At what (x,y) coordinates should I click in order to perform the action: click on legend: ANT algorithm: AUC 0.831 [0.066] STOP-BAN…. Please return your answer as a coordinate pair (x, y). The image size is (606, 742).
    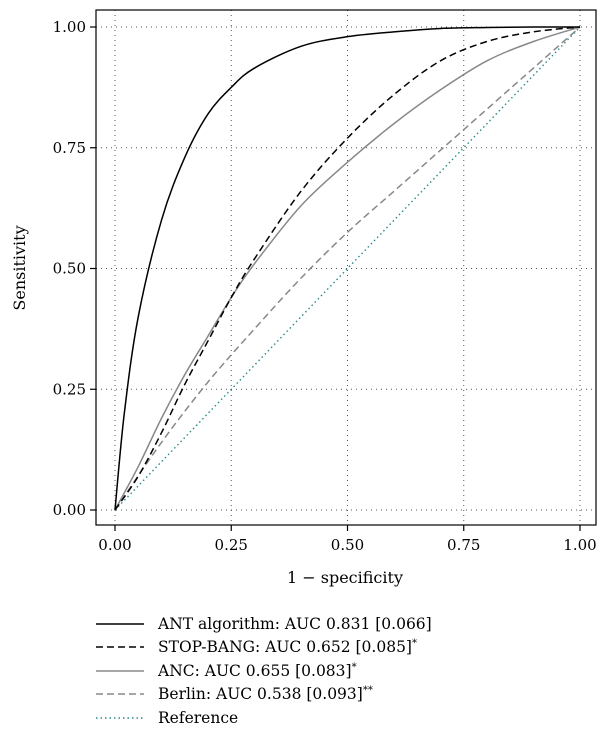
    Looking at the image, I should click on (346, 671).